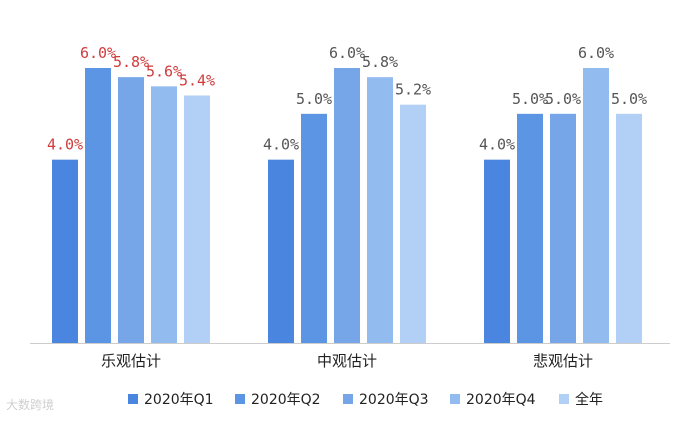 Image resolution: width=700 pixels, height=425 pixels. I want to click on category-label-0: 乐观估计, so click(131, 361).